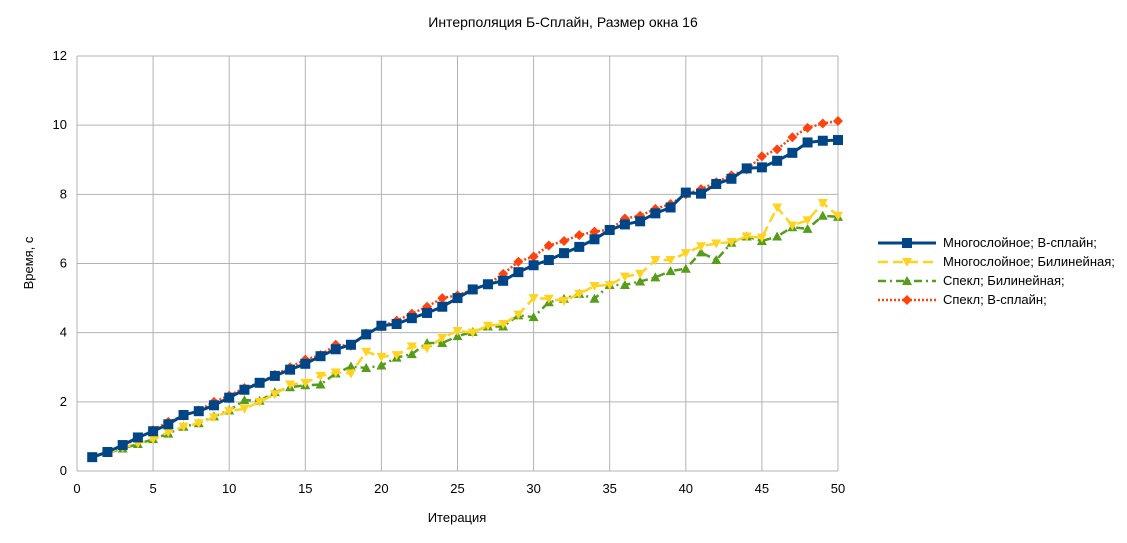 This screenshot has height=543, width=1127. What do you see at coordinates (838, 488) in the screenshot?
I see `x-tick-label: 50` at bounding box center [838, 488].